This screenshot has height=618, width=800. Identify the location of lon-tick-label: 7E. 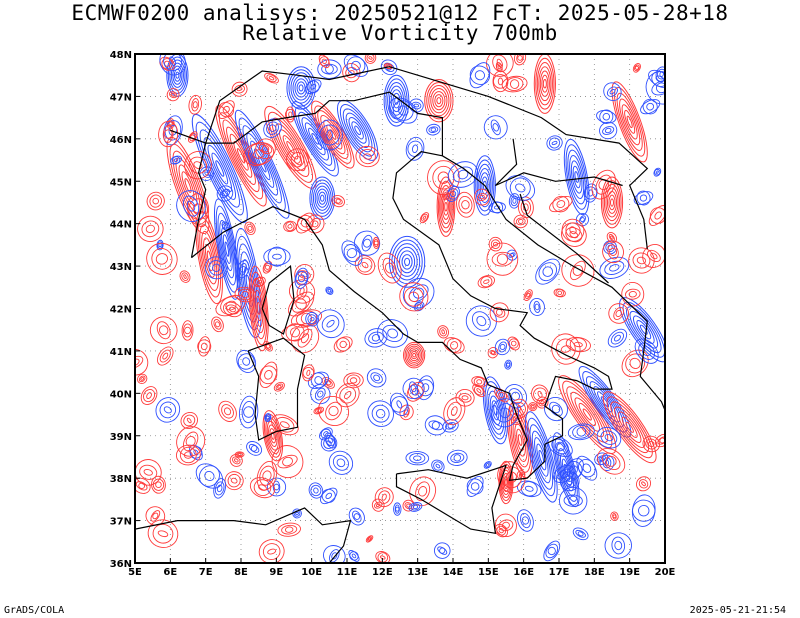
(206, 572).